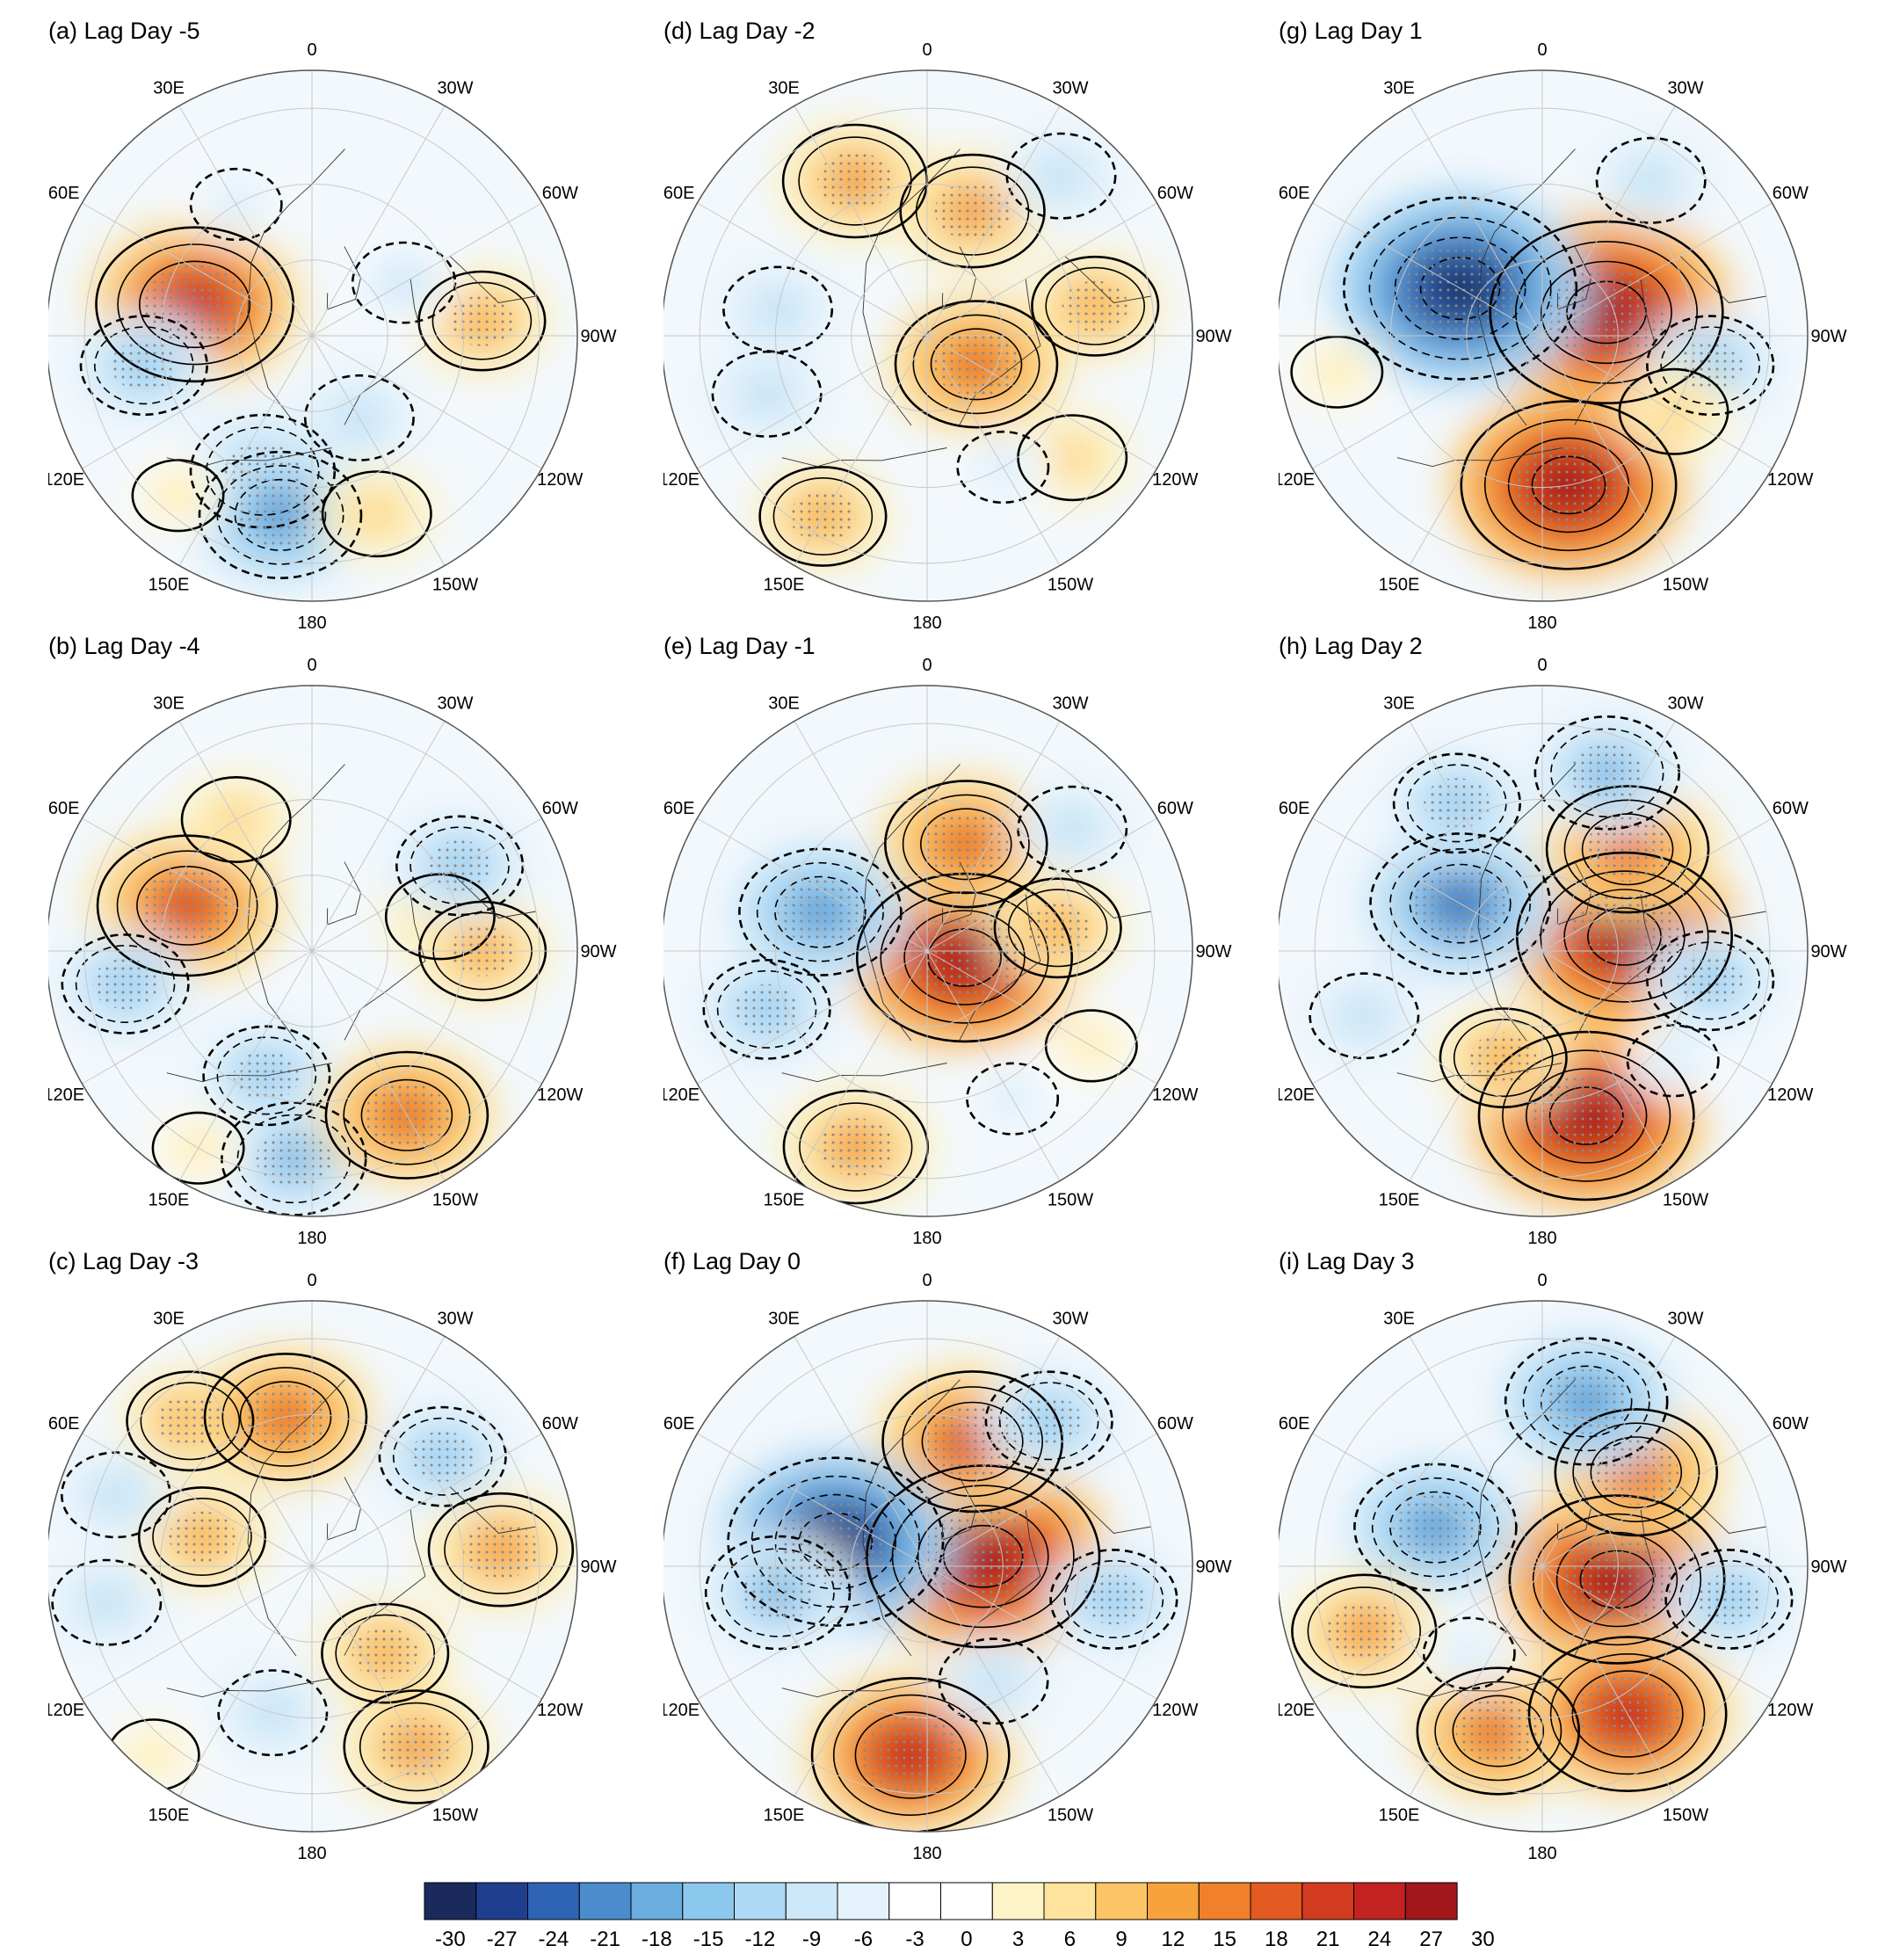 The width and height of the screenshot is (1885, 1960). Describe the element at coordinates (739, 646) in the screenshot. I see `panel-title: (e) Lag Day -1` at that location.